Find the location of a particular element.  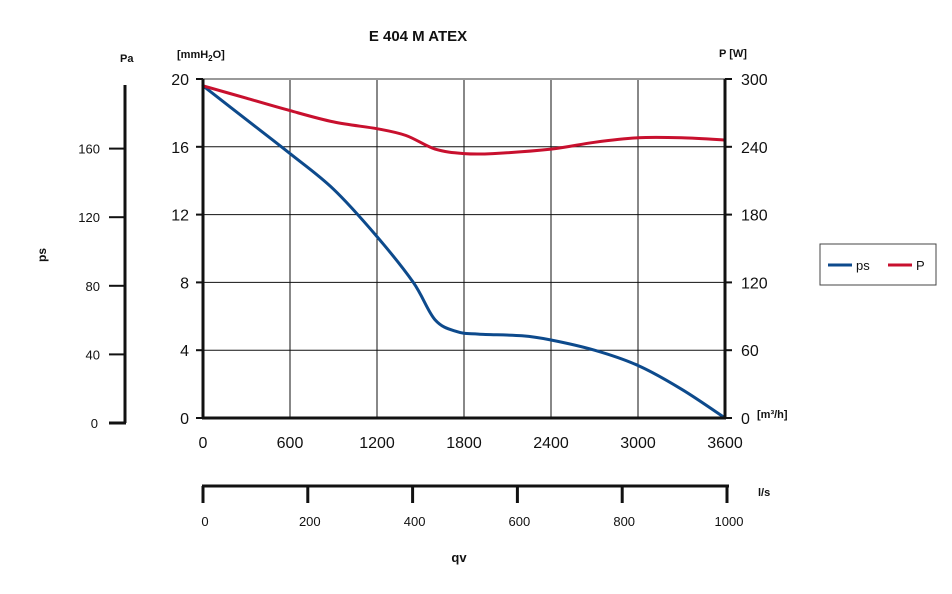

y-mm-tick-label: 0 is located at coordinates (184, 419).